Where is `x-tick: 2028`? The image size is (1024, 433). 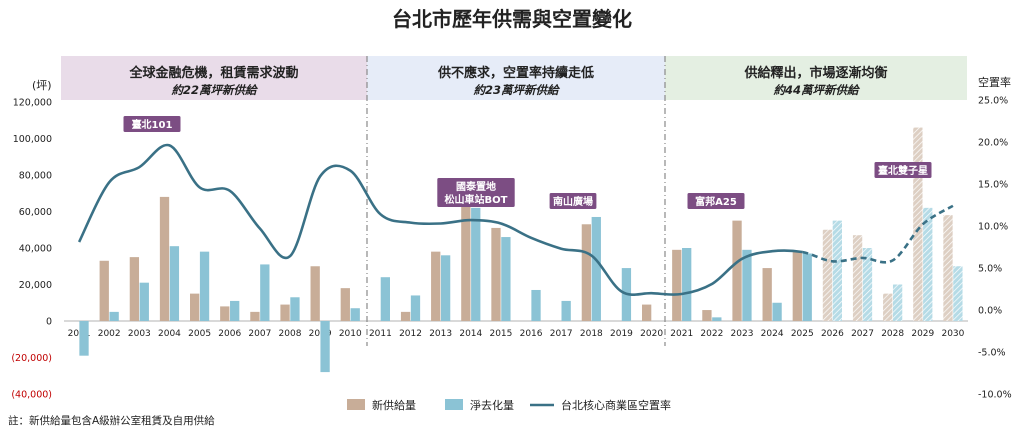
x-tick: 2028 is located at coordinates (892, 334).